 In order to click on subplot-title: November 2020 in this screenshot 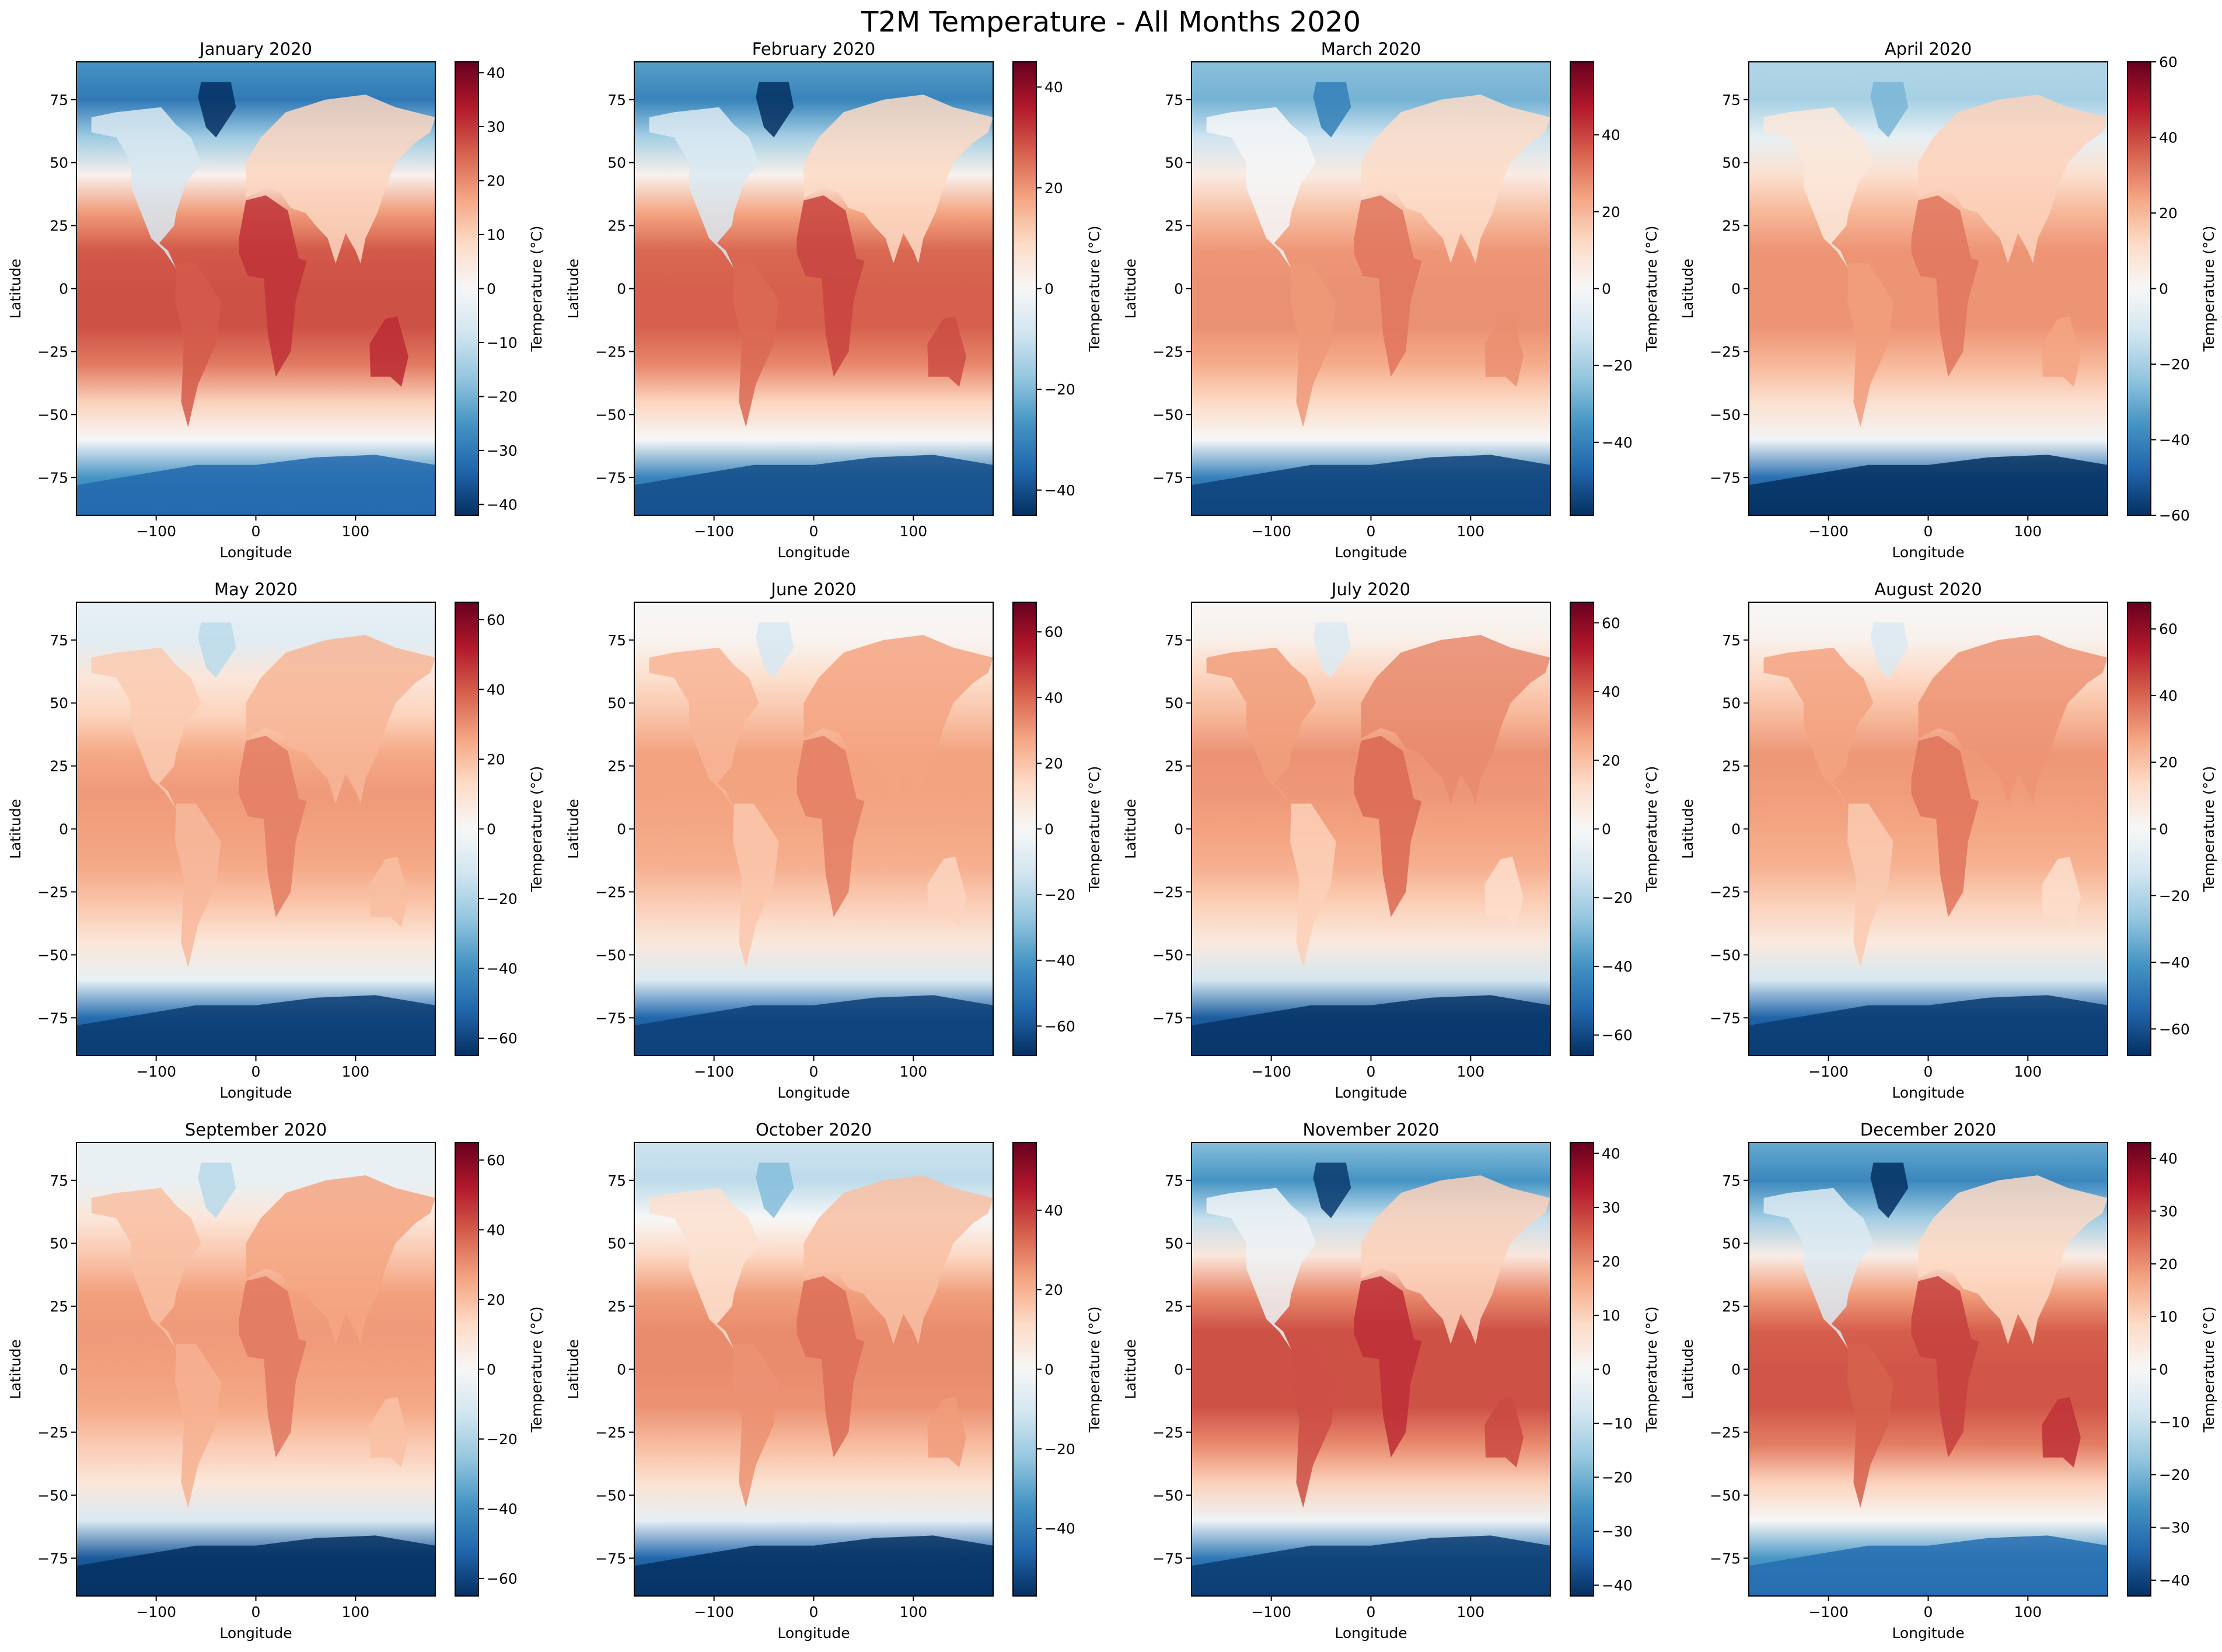, I will do `click(1371, 1130)`.